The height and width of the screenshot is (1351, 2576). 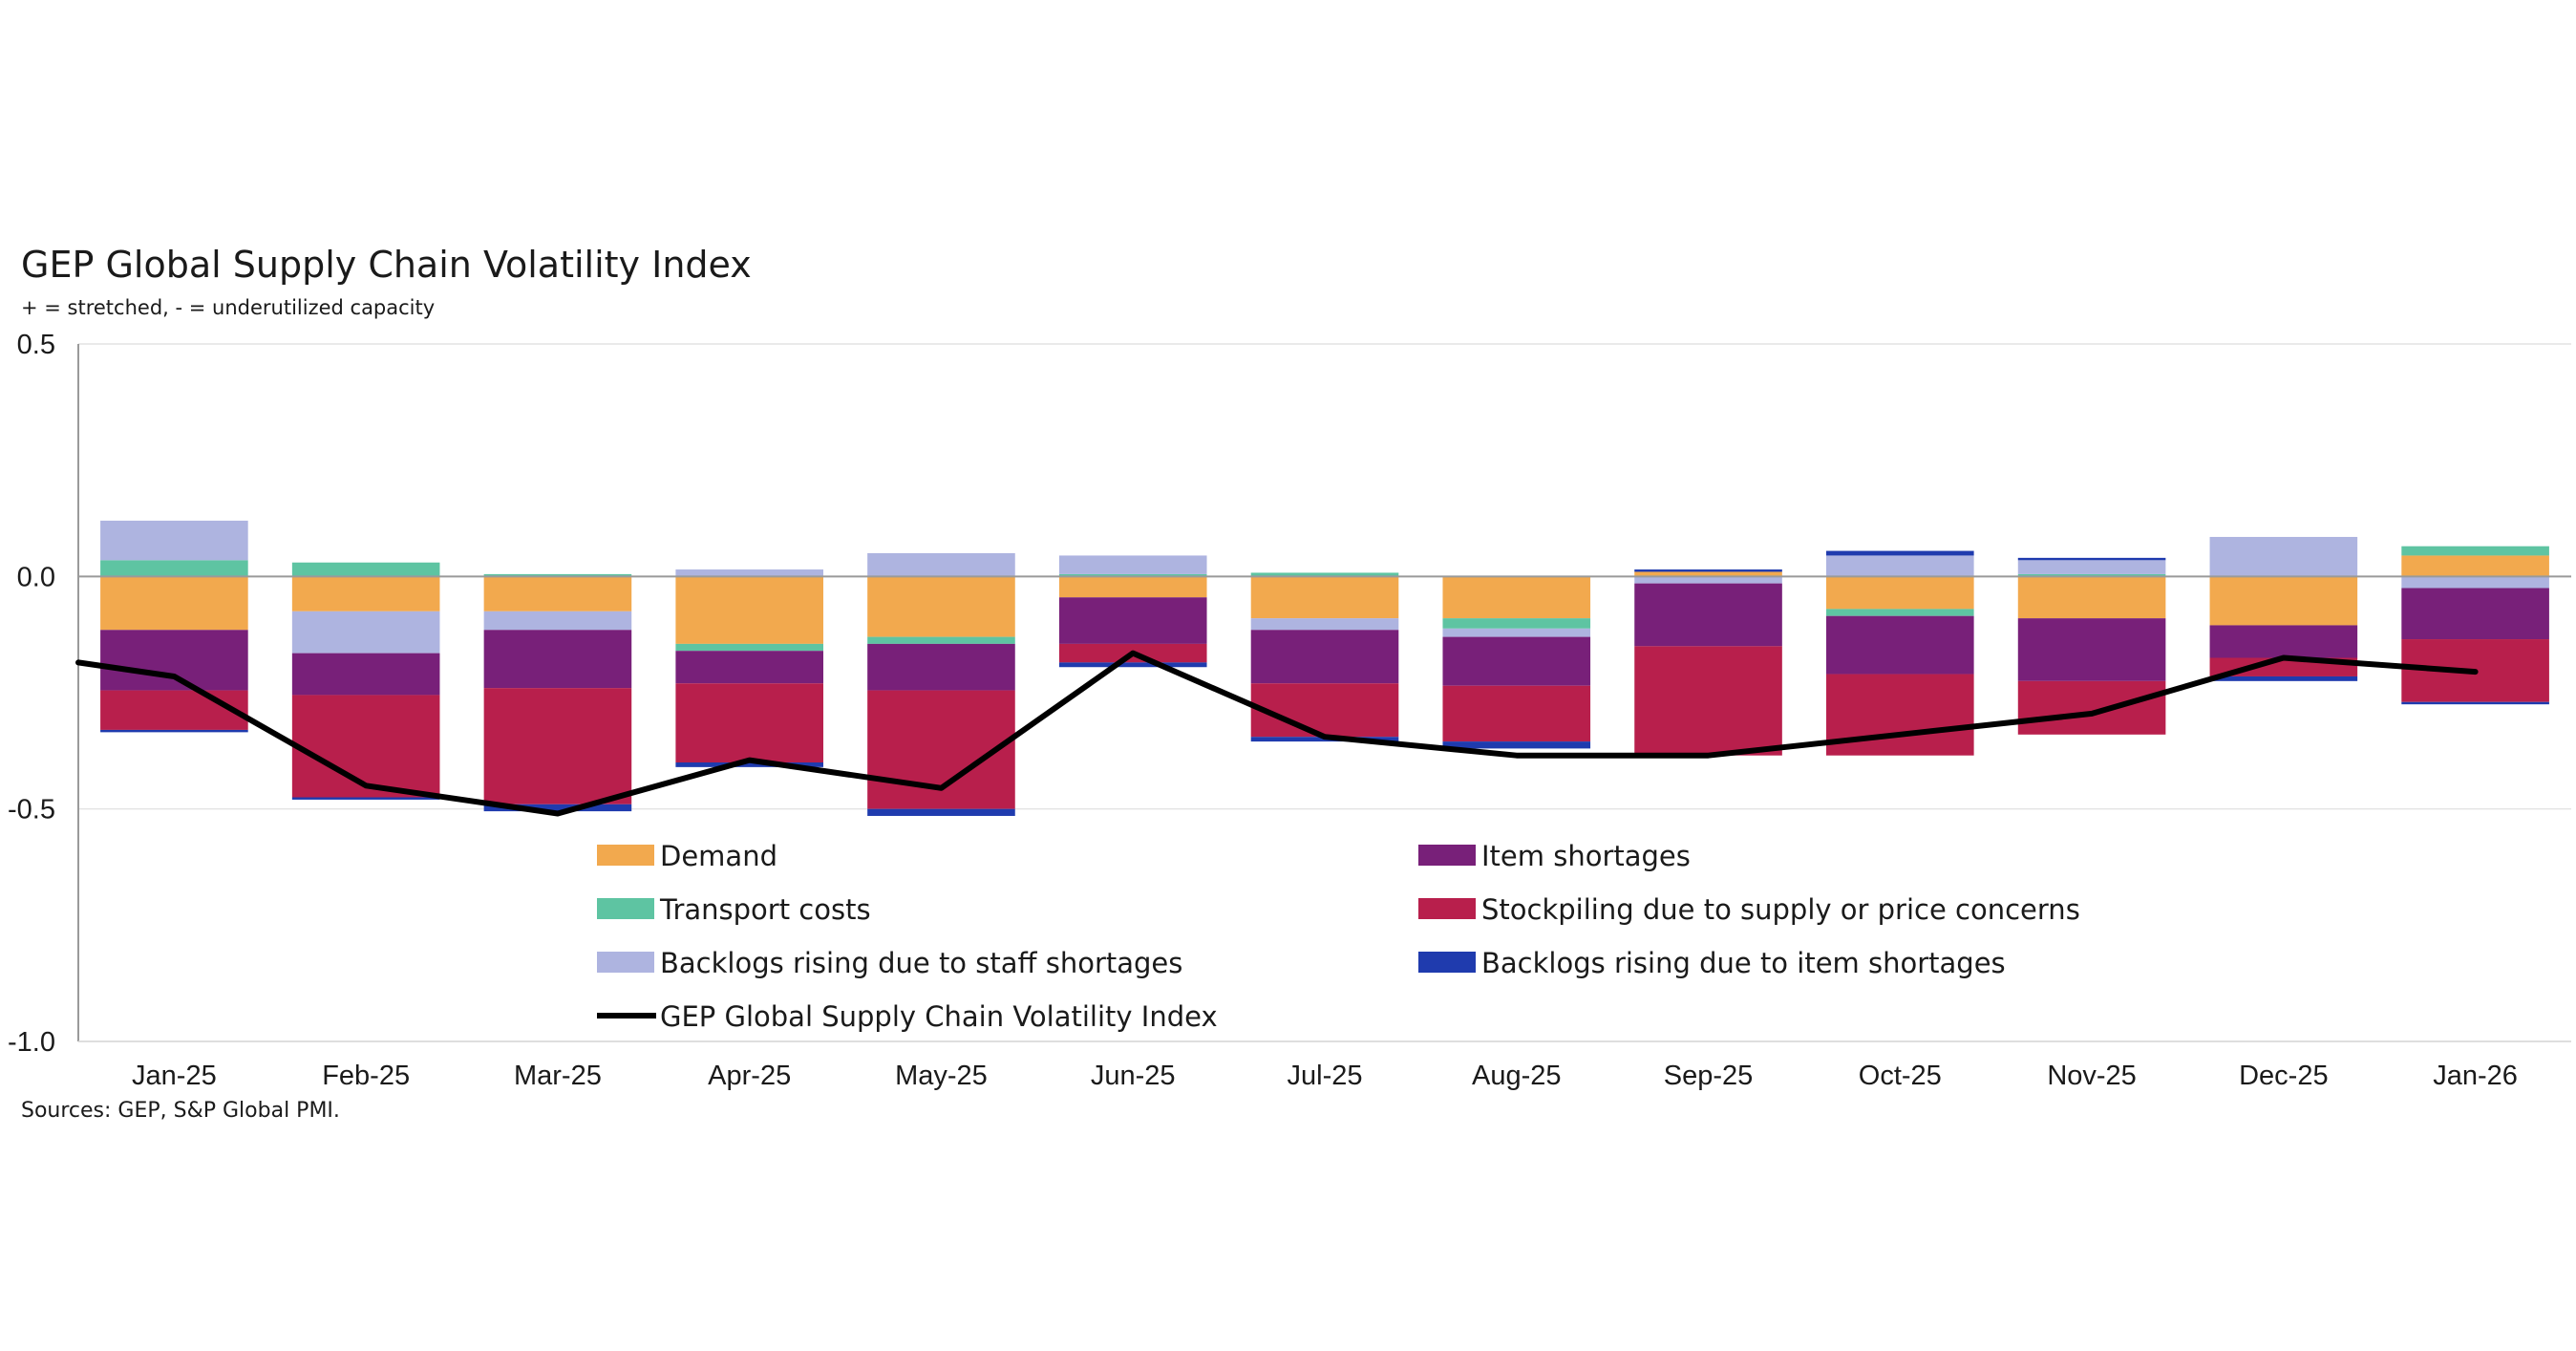 I want to click on x-tick-label-Jan-25: Jan-25, so click(x=175, y=1076).